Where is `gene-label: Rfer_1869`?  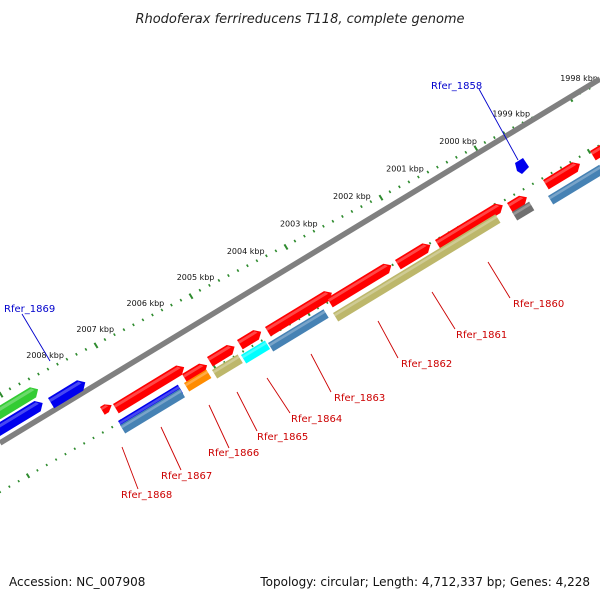
gene-label: Rfer_1869 is located at coordinates (29, 309).